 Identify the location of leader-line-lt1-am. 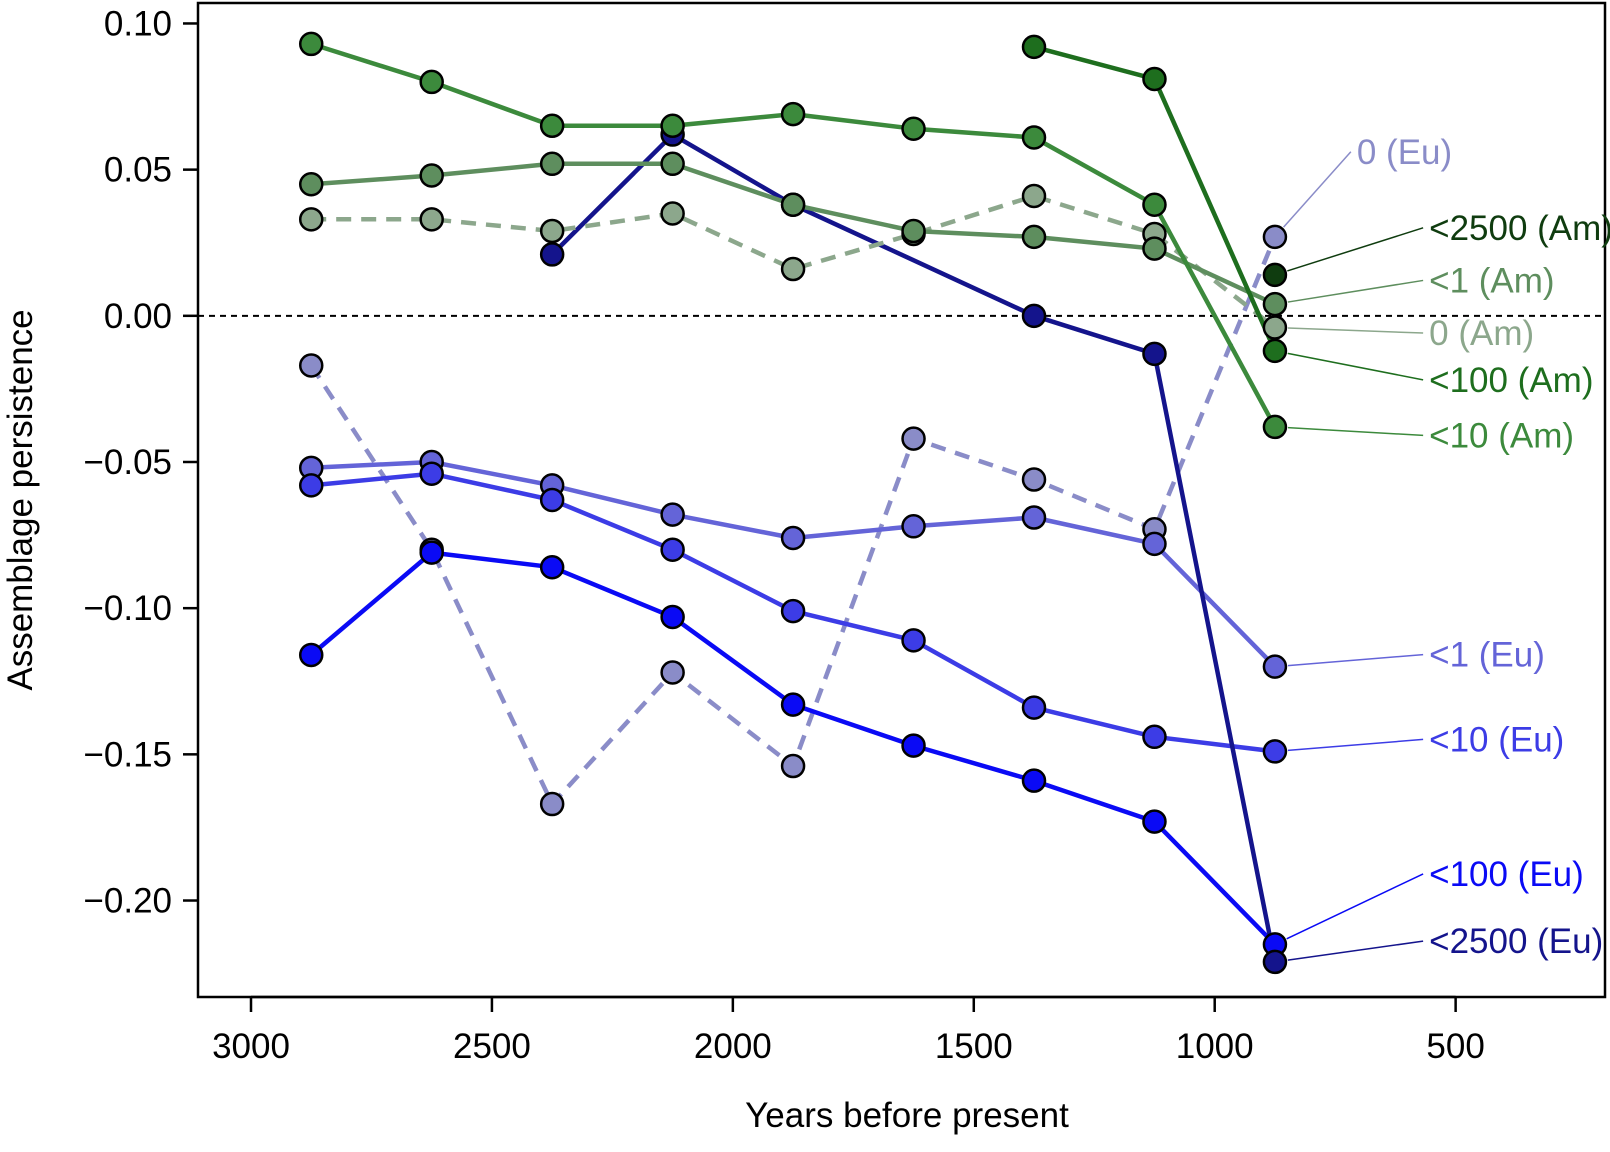
(1355, 291).